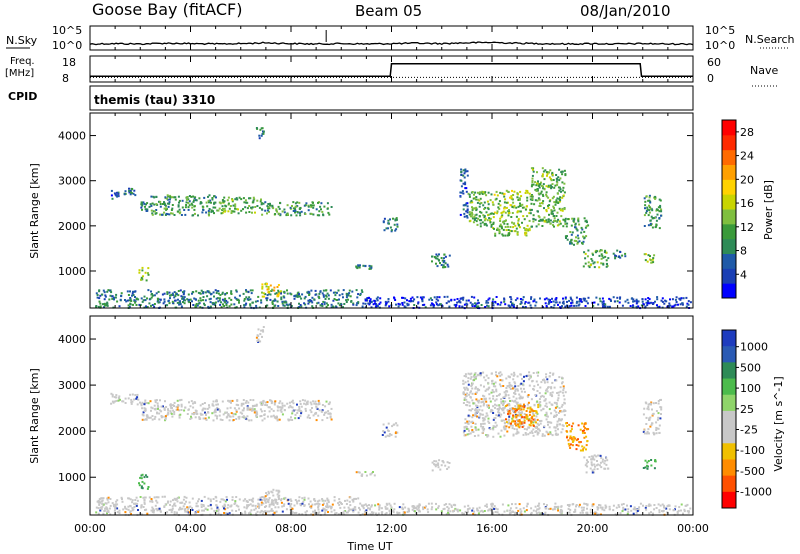  I want to click on nsky-tick-top: 10^5, so click(67, 30).